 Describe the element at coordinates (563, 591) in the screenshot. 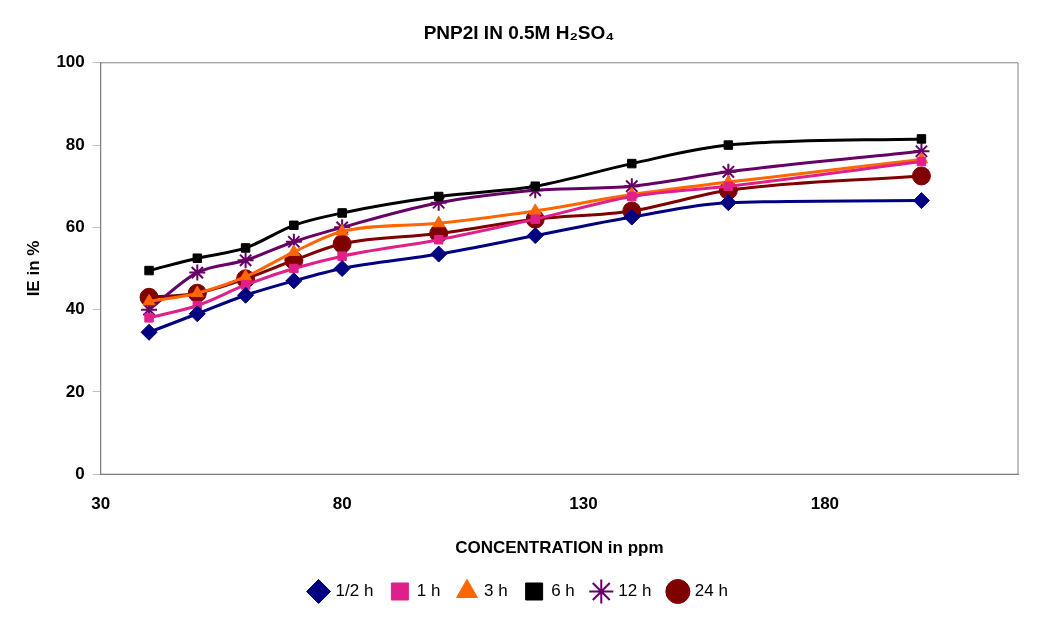

I see `legend-label: 6 h` at that location.